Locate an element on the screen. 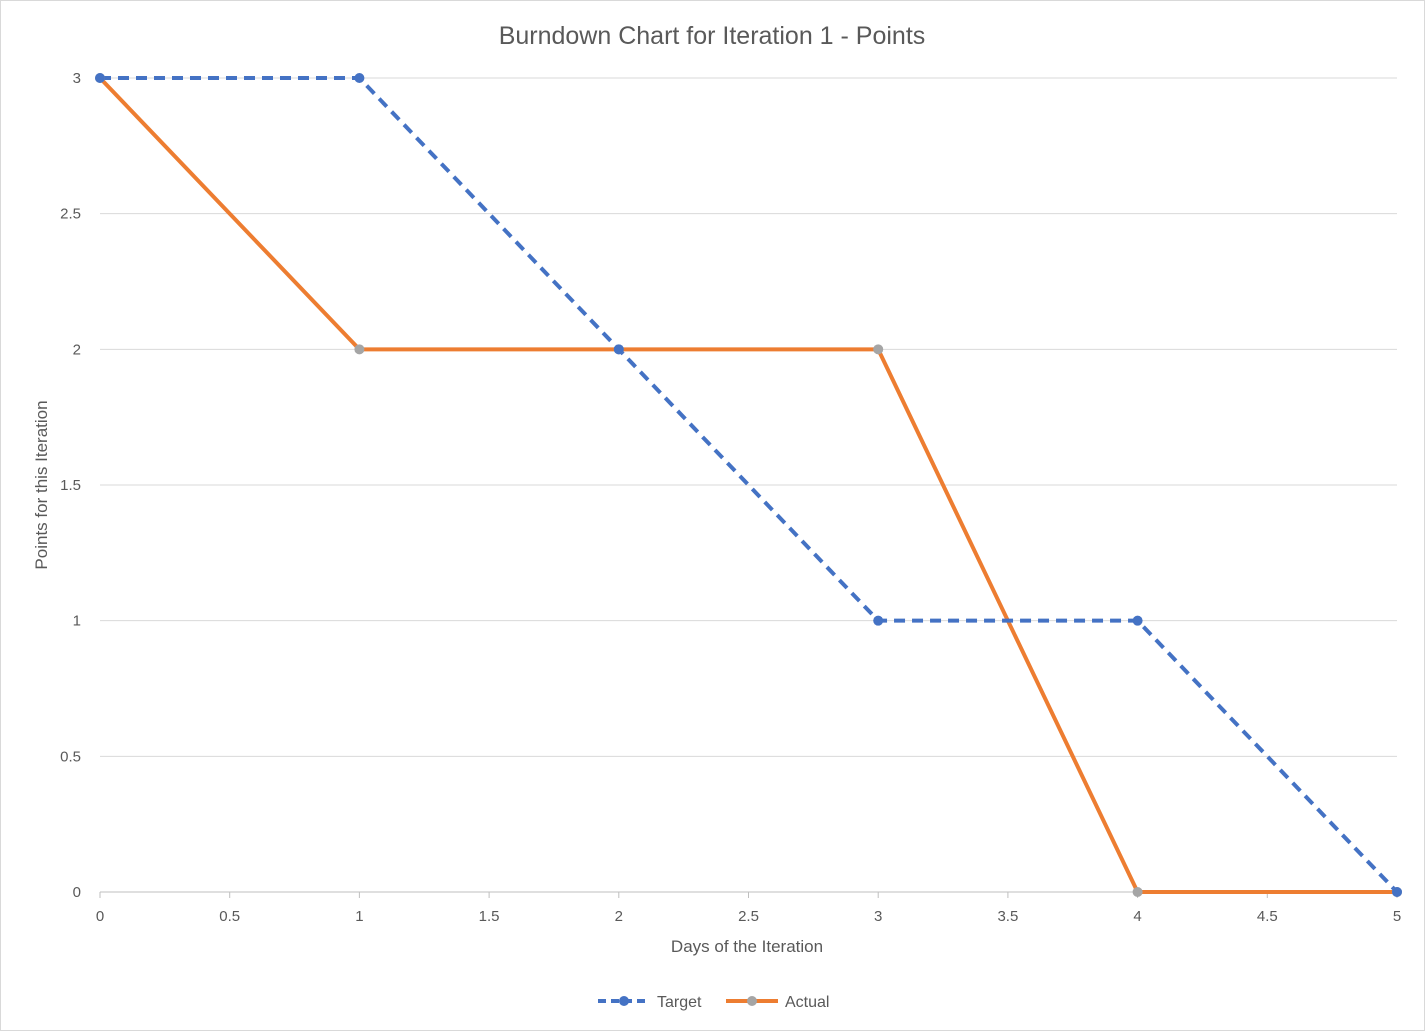 This screenshot has height=1032, width=1425. x-tick-label: 2 is located at coordinates (619, 916).